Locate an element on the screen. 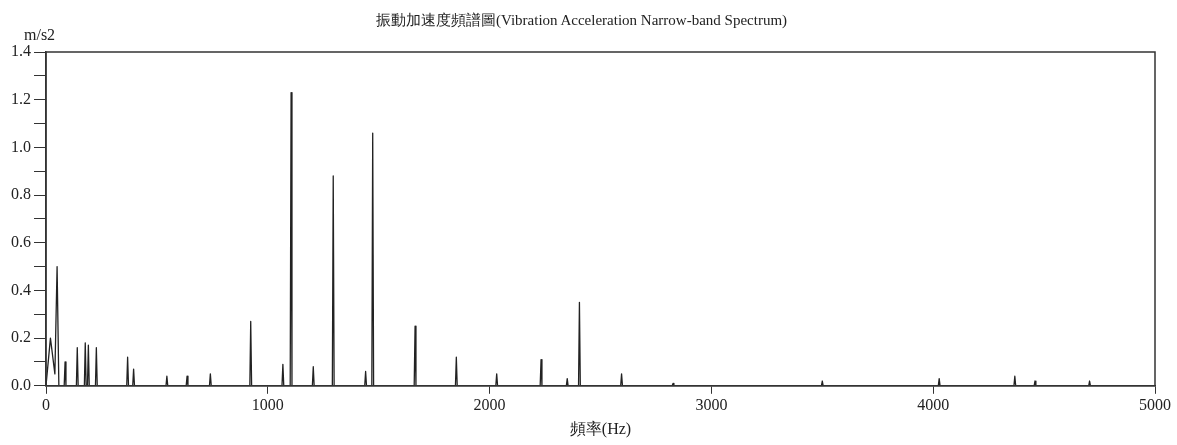 The height and width of the screenshot is (445, 1177). y-tick-label: 0.0 is located at coordinates (21, 384).